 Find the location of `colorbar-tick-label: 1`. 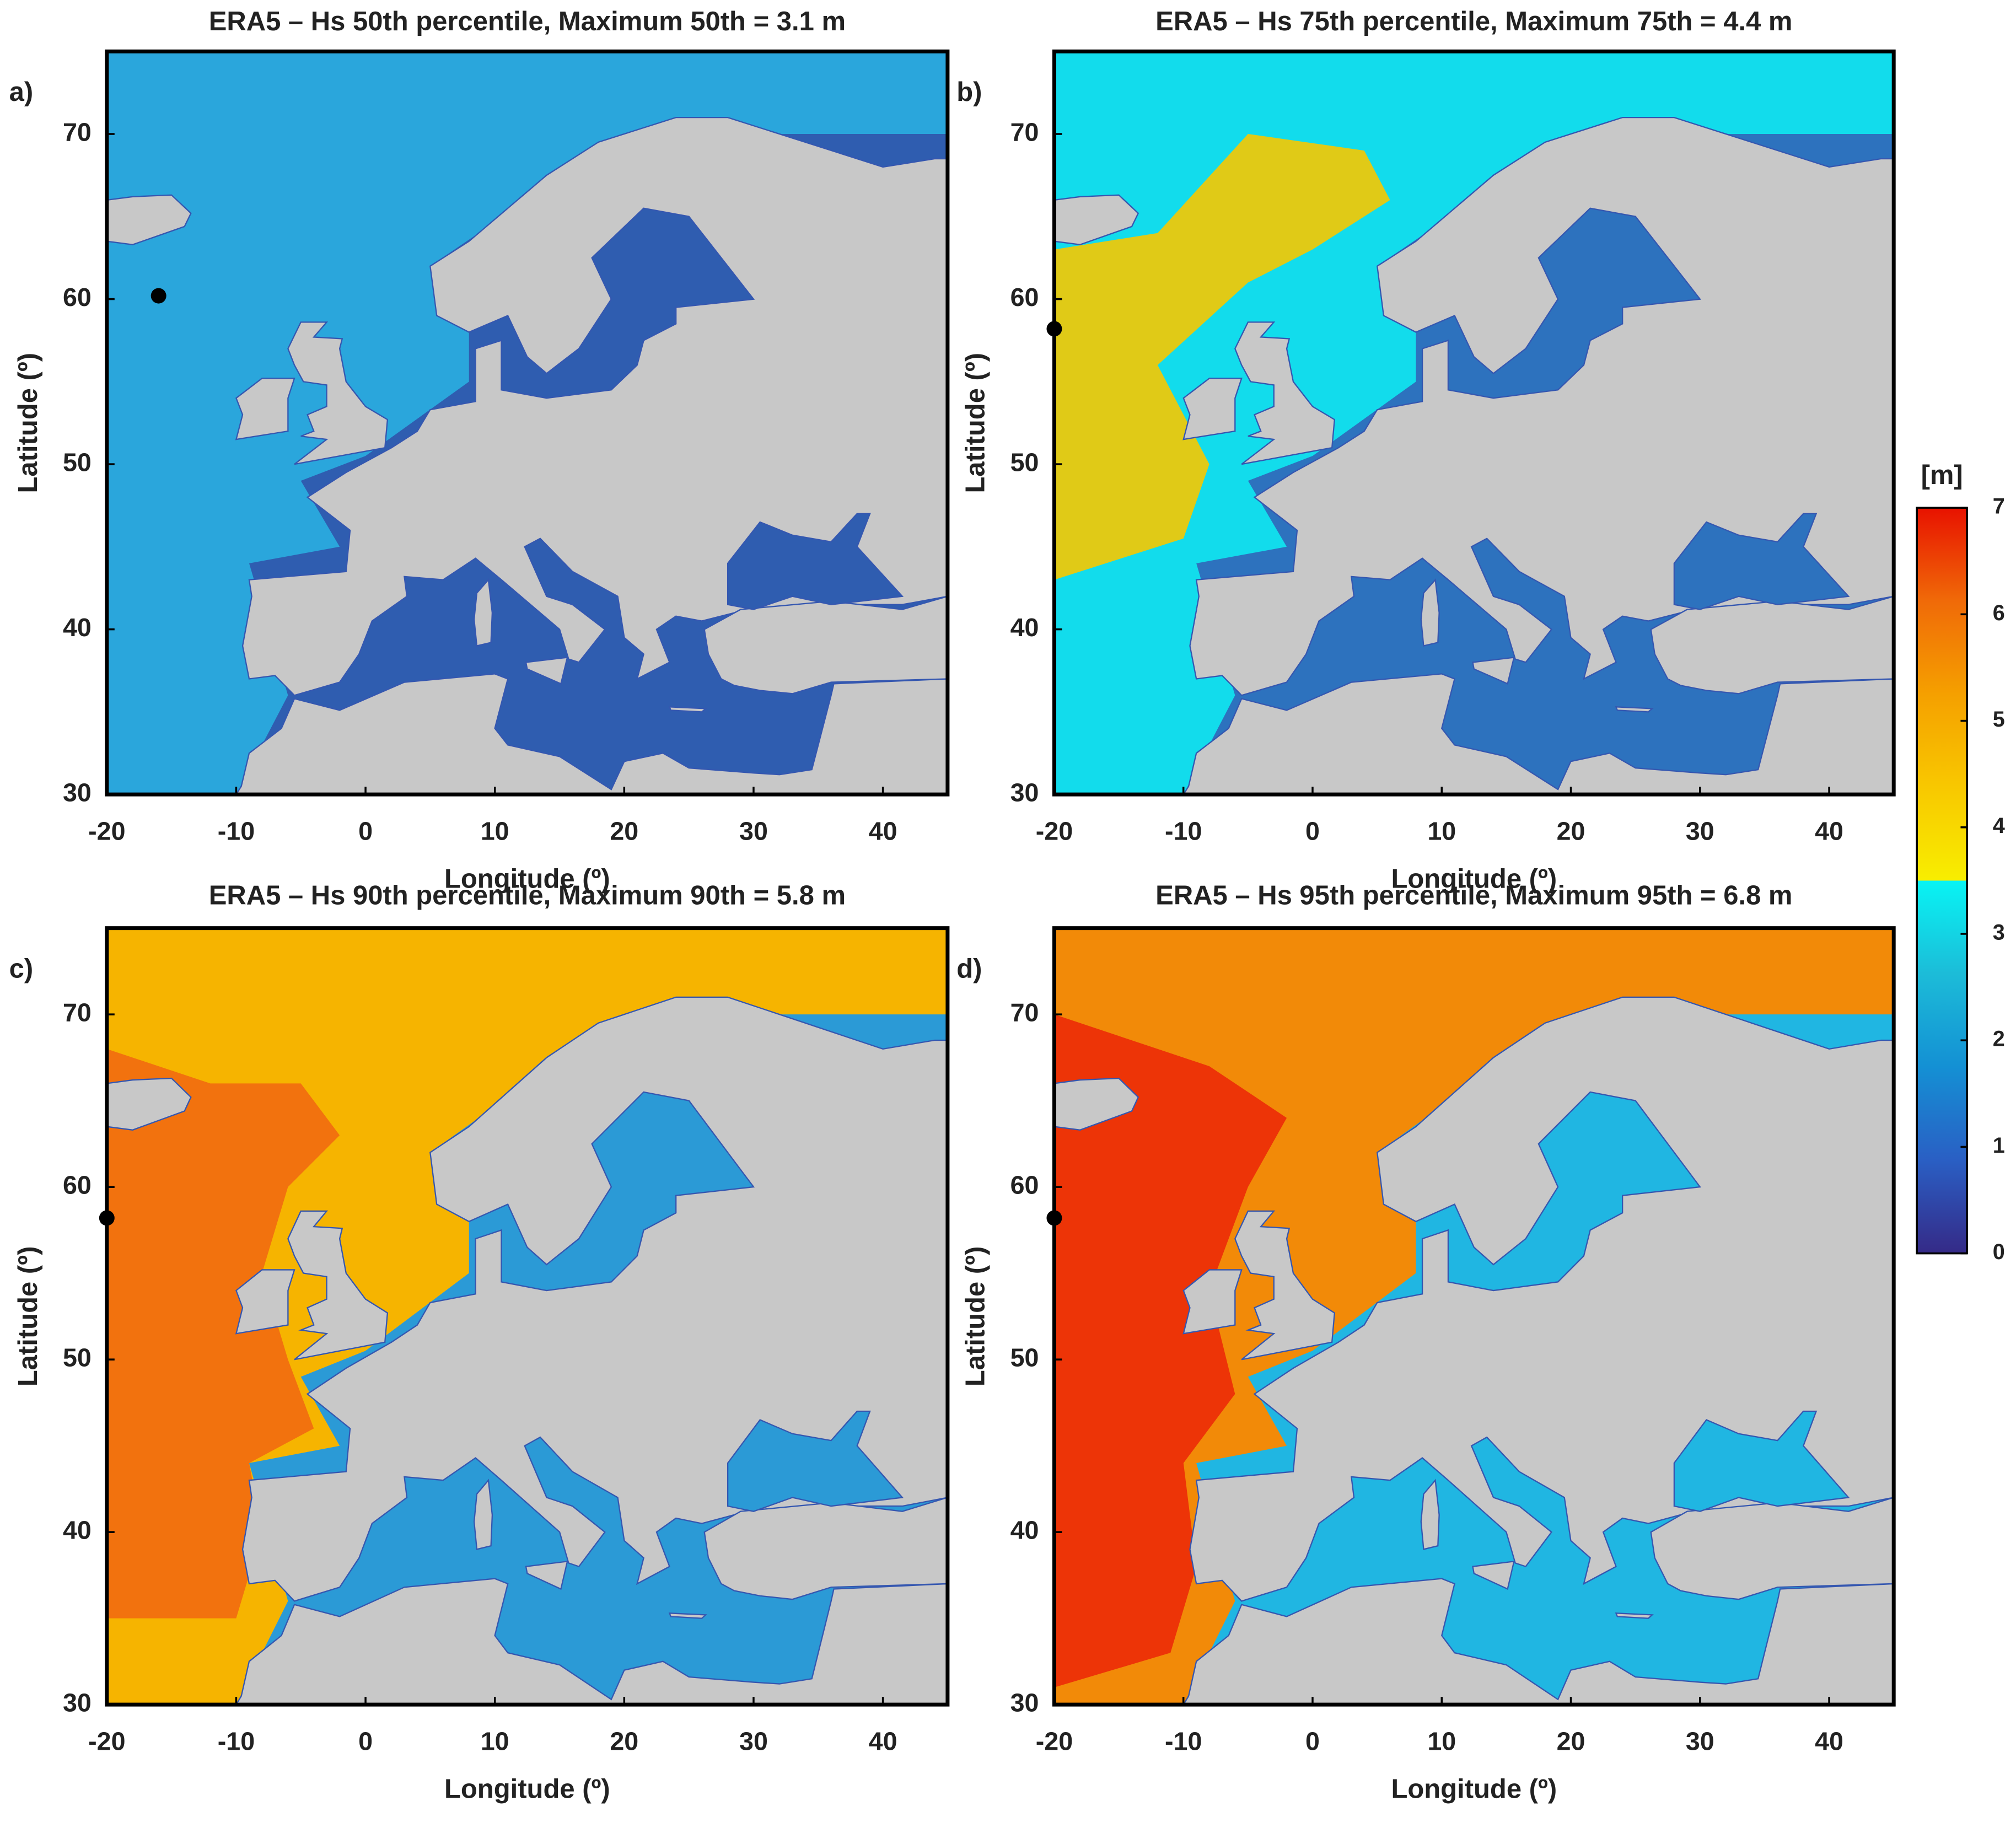

colorbar-tick-label: 1 is located at coordinates (1999, 1145).